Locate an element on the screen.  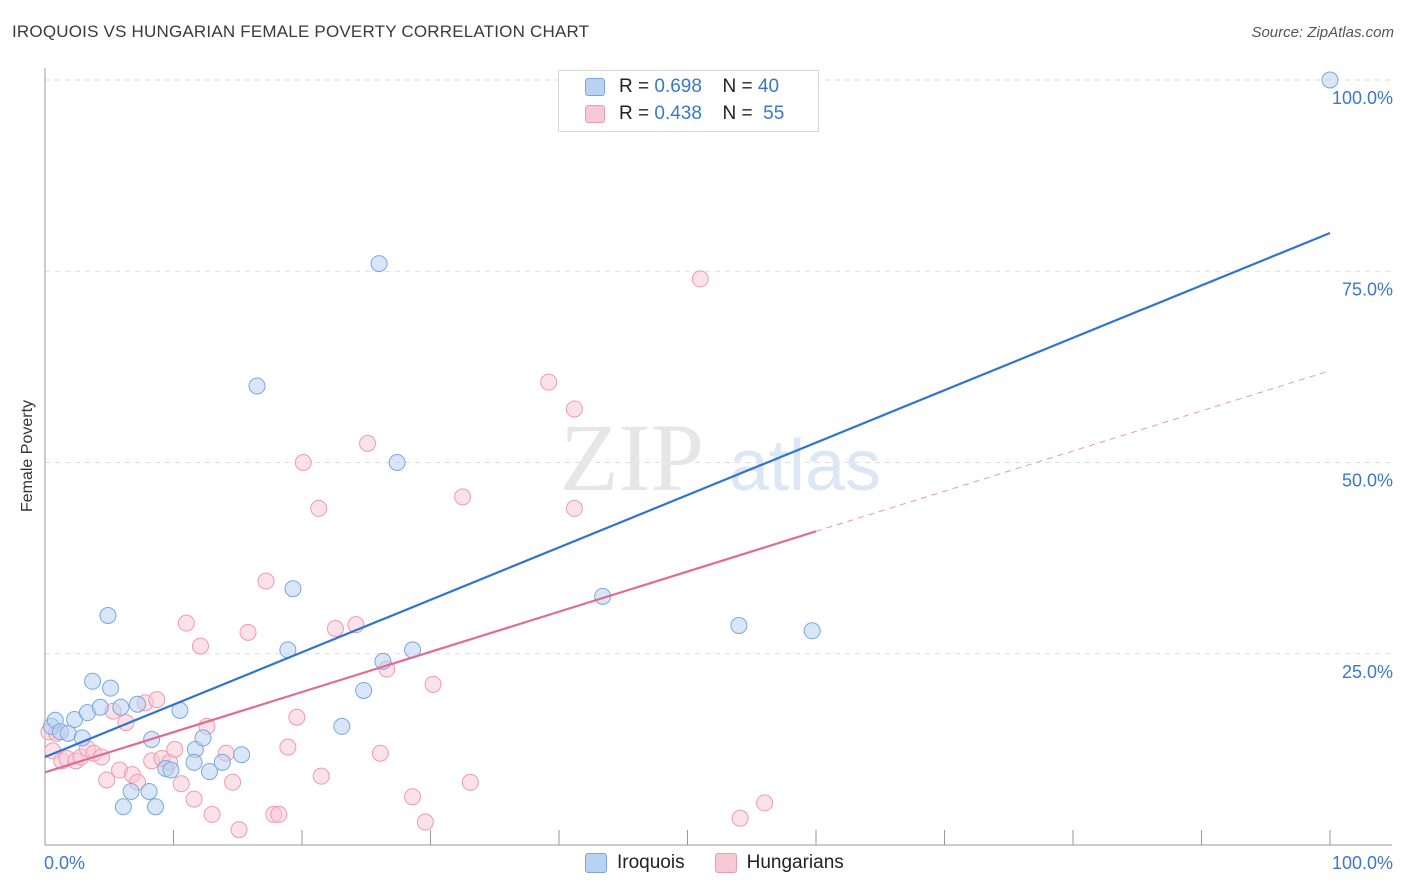
source-label: Source: ZipAtlas.com is located at coordinates (1322, 32).